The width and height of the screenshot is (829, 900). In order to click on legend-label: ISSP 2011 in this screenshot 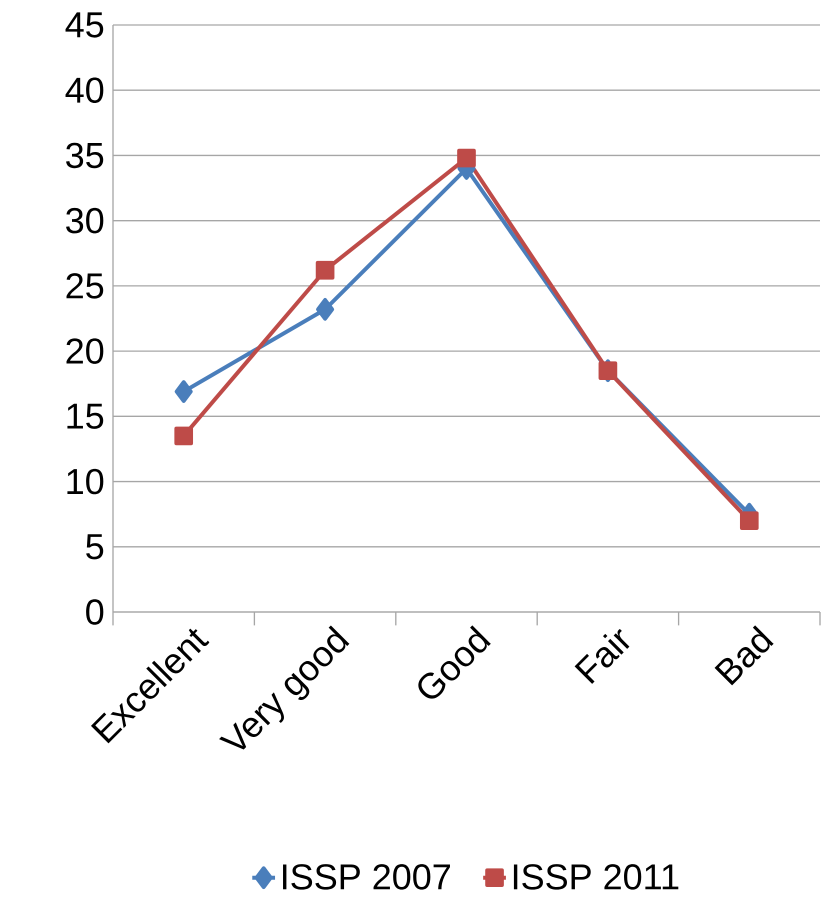, I will do `click(596, 877)`.